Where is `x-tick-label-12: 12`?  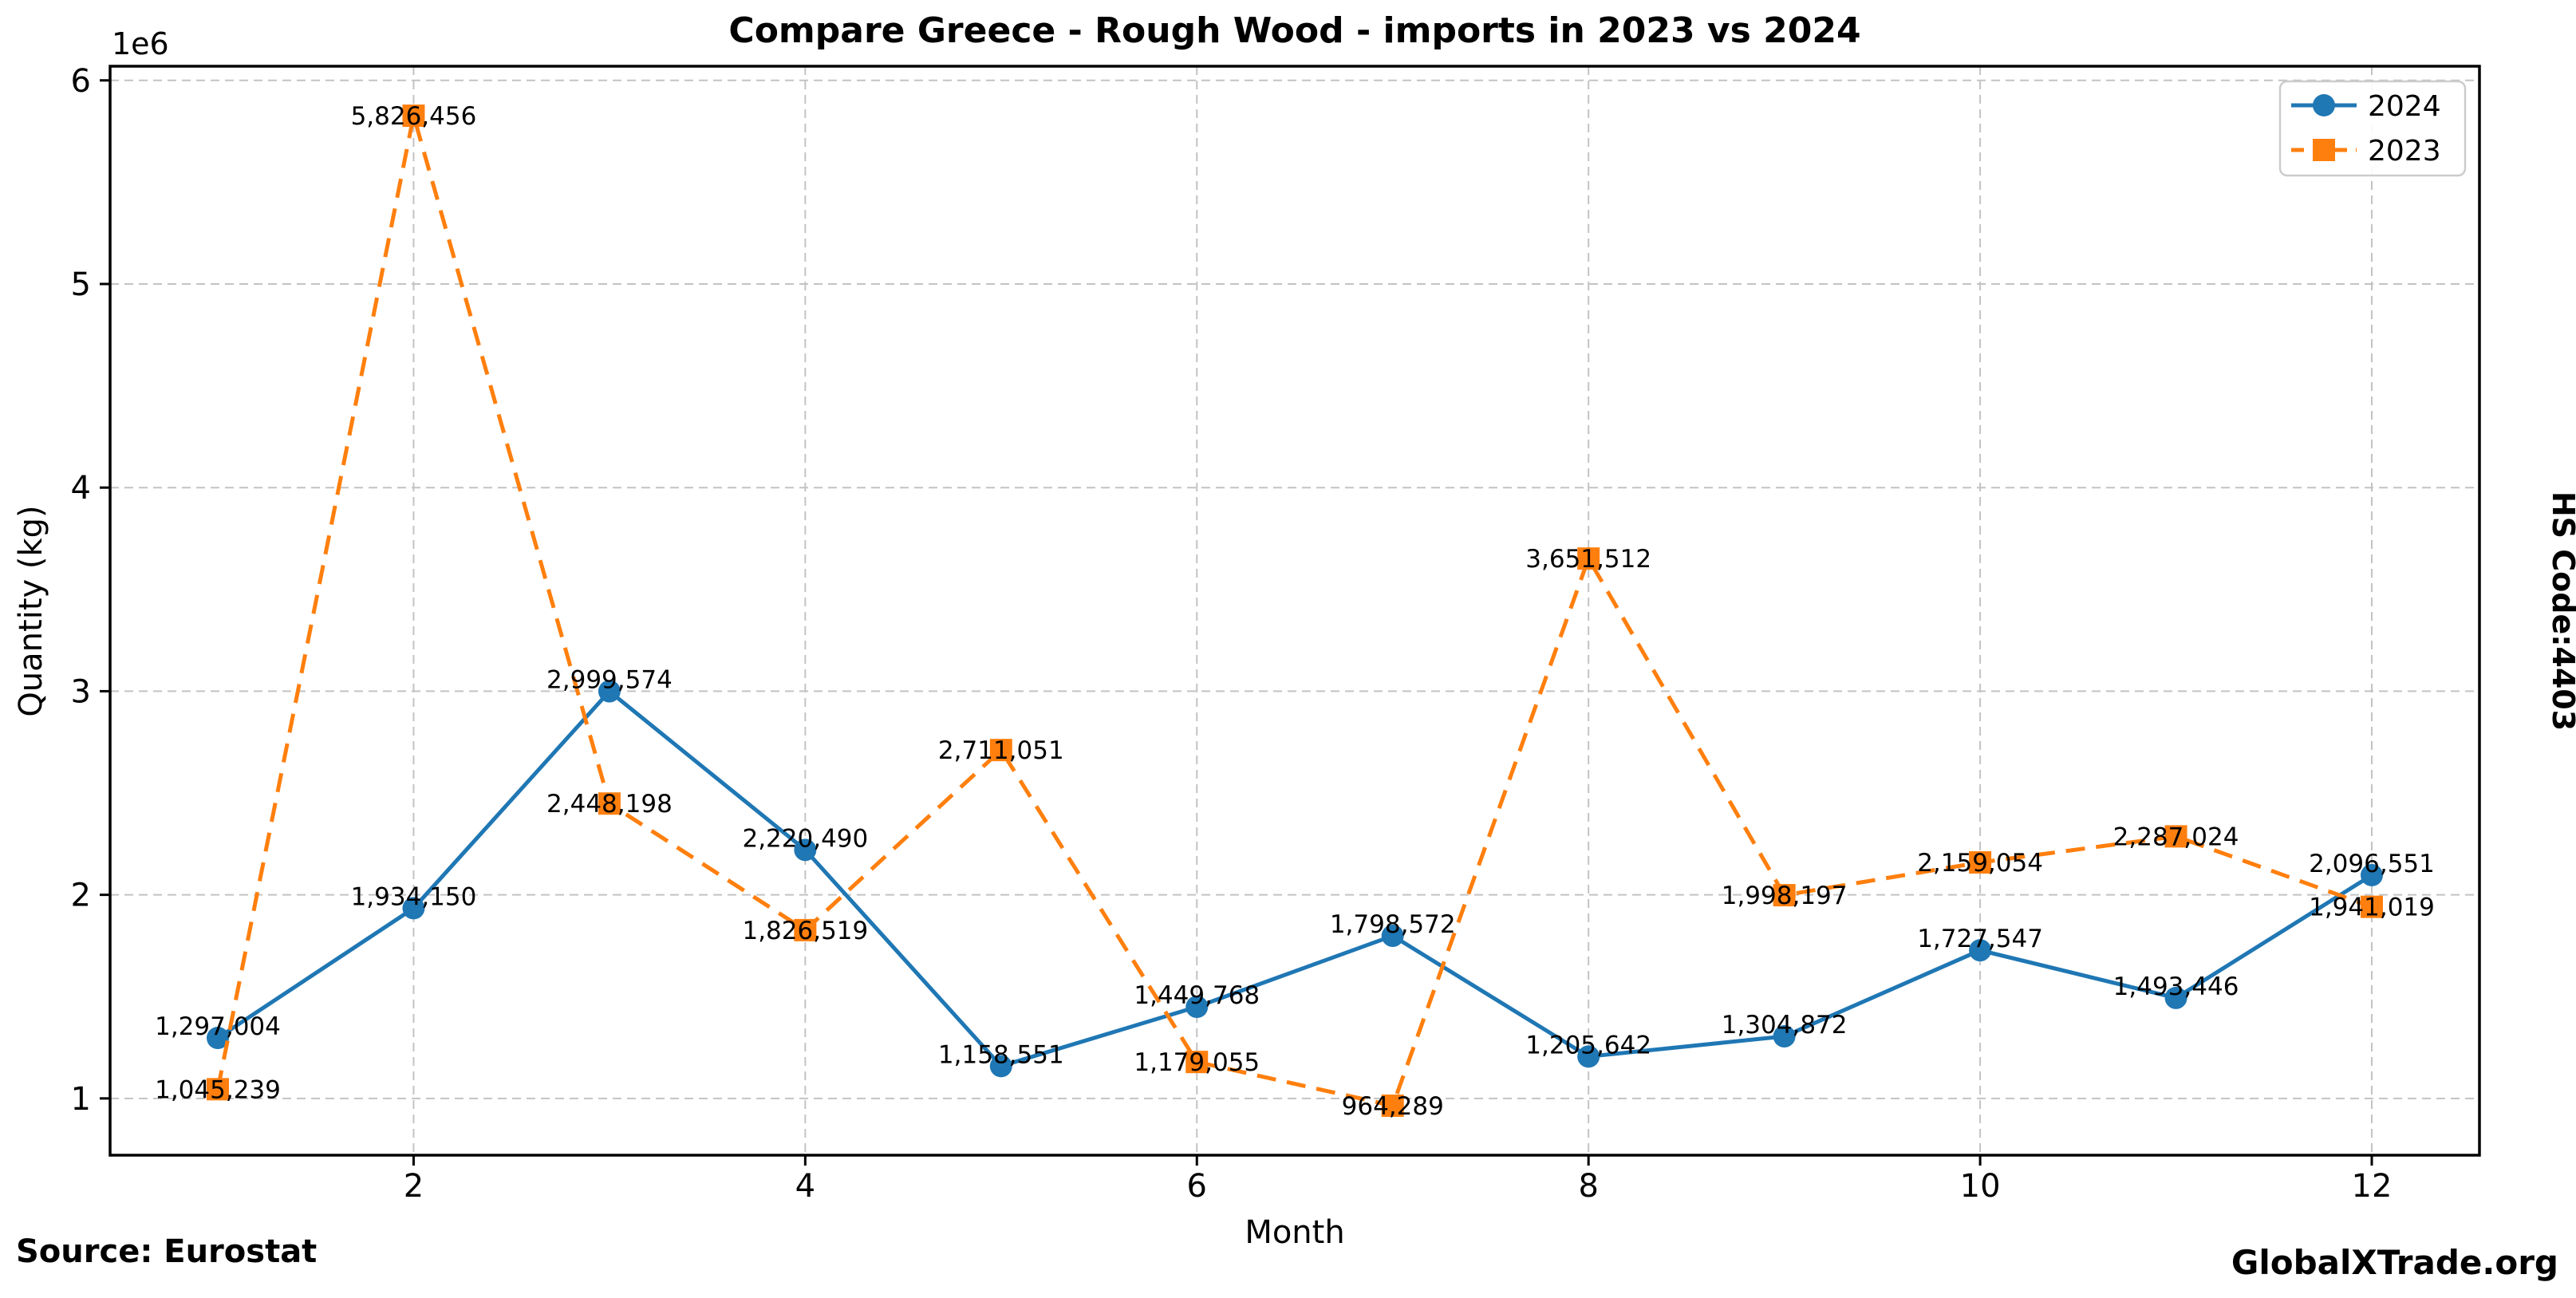 x-tick-label-12: 12 is located at coordinates (2372, 1186).